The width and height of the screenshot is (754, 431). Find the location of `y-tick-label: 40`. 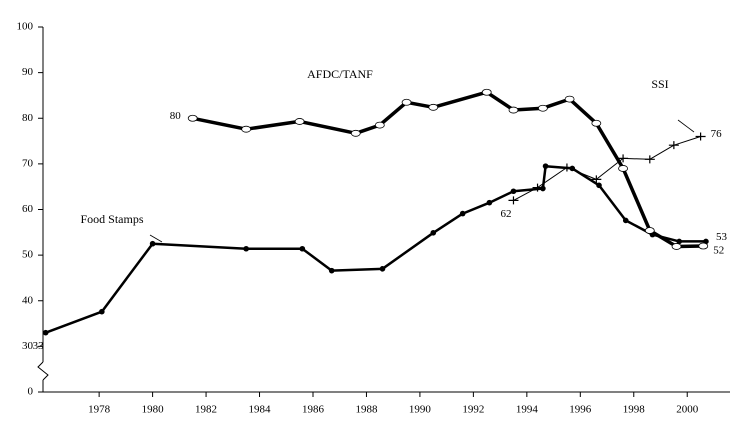

y-tick-label: 40 is located at coordinates (28, 300).